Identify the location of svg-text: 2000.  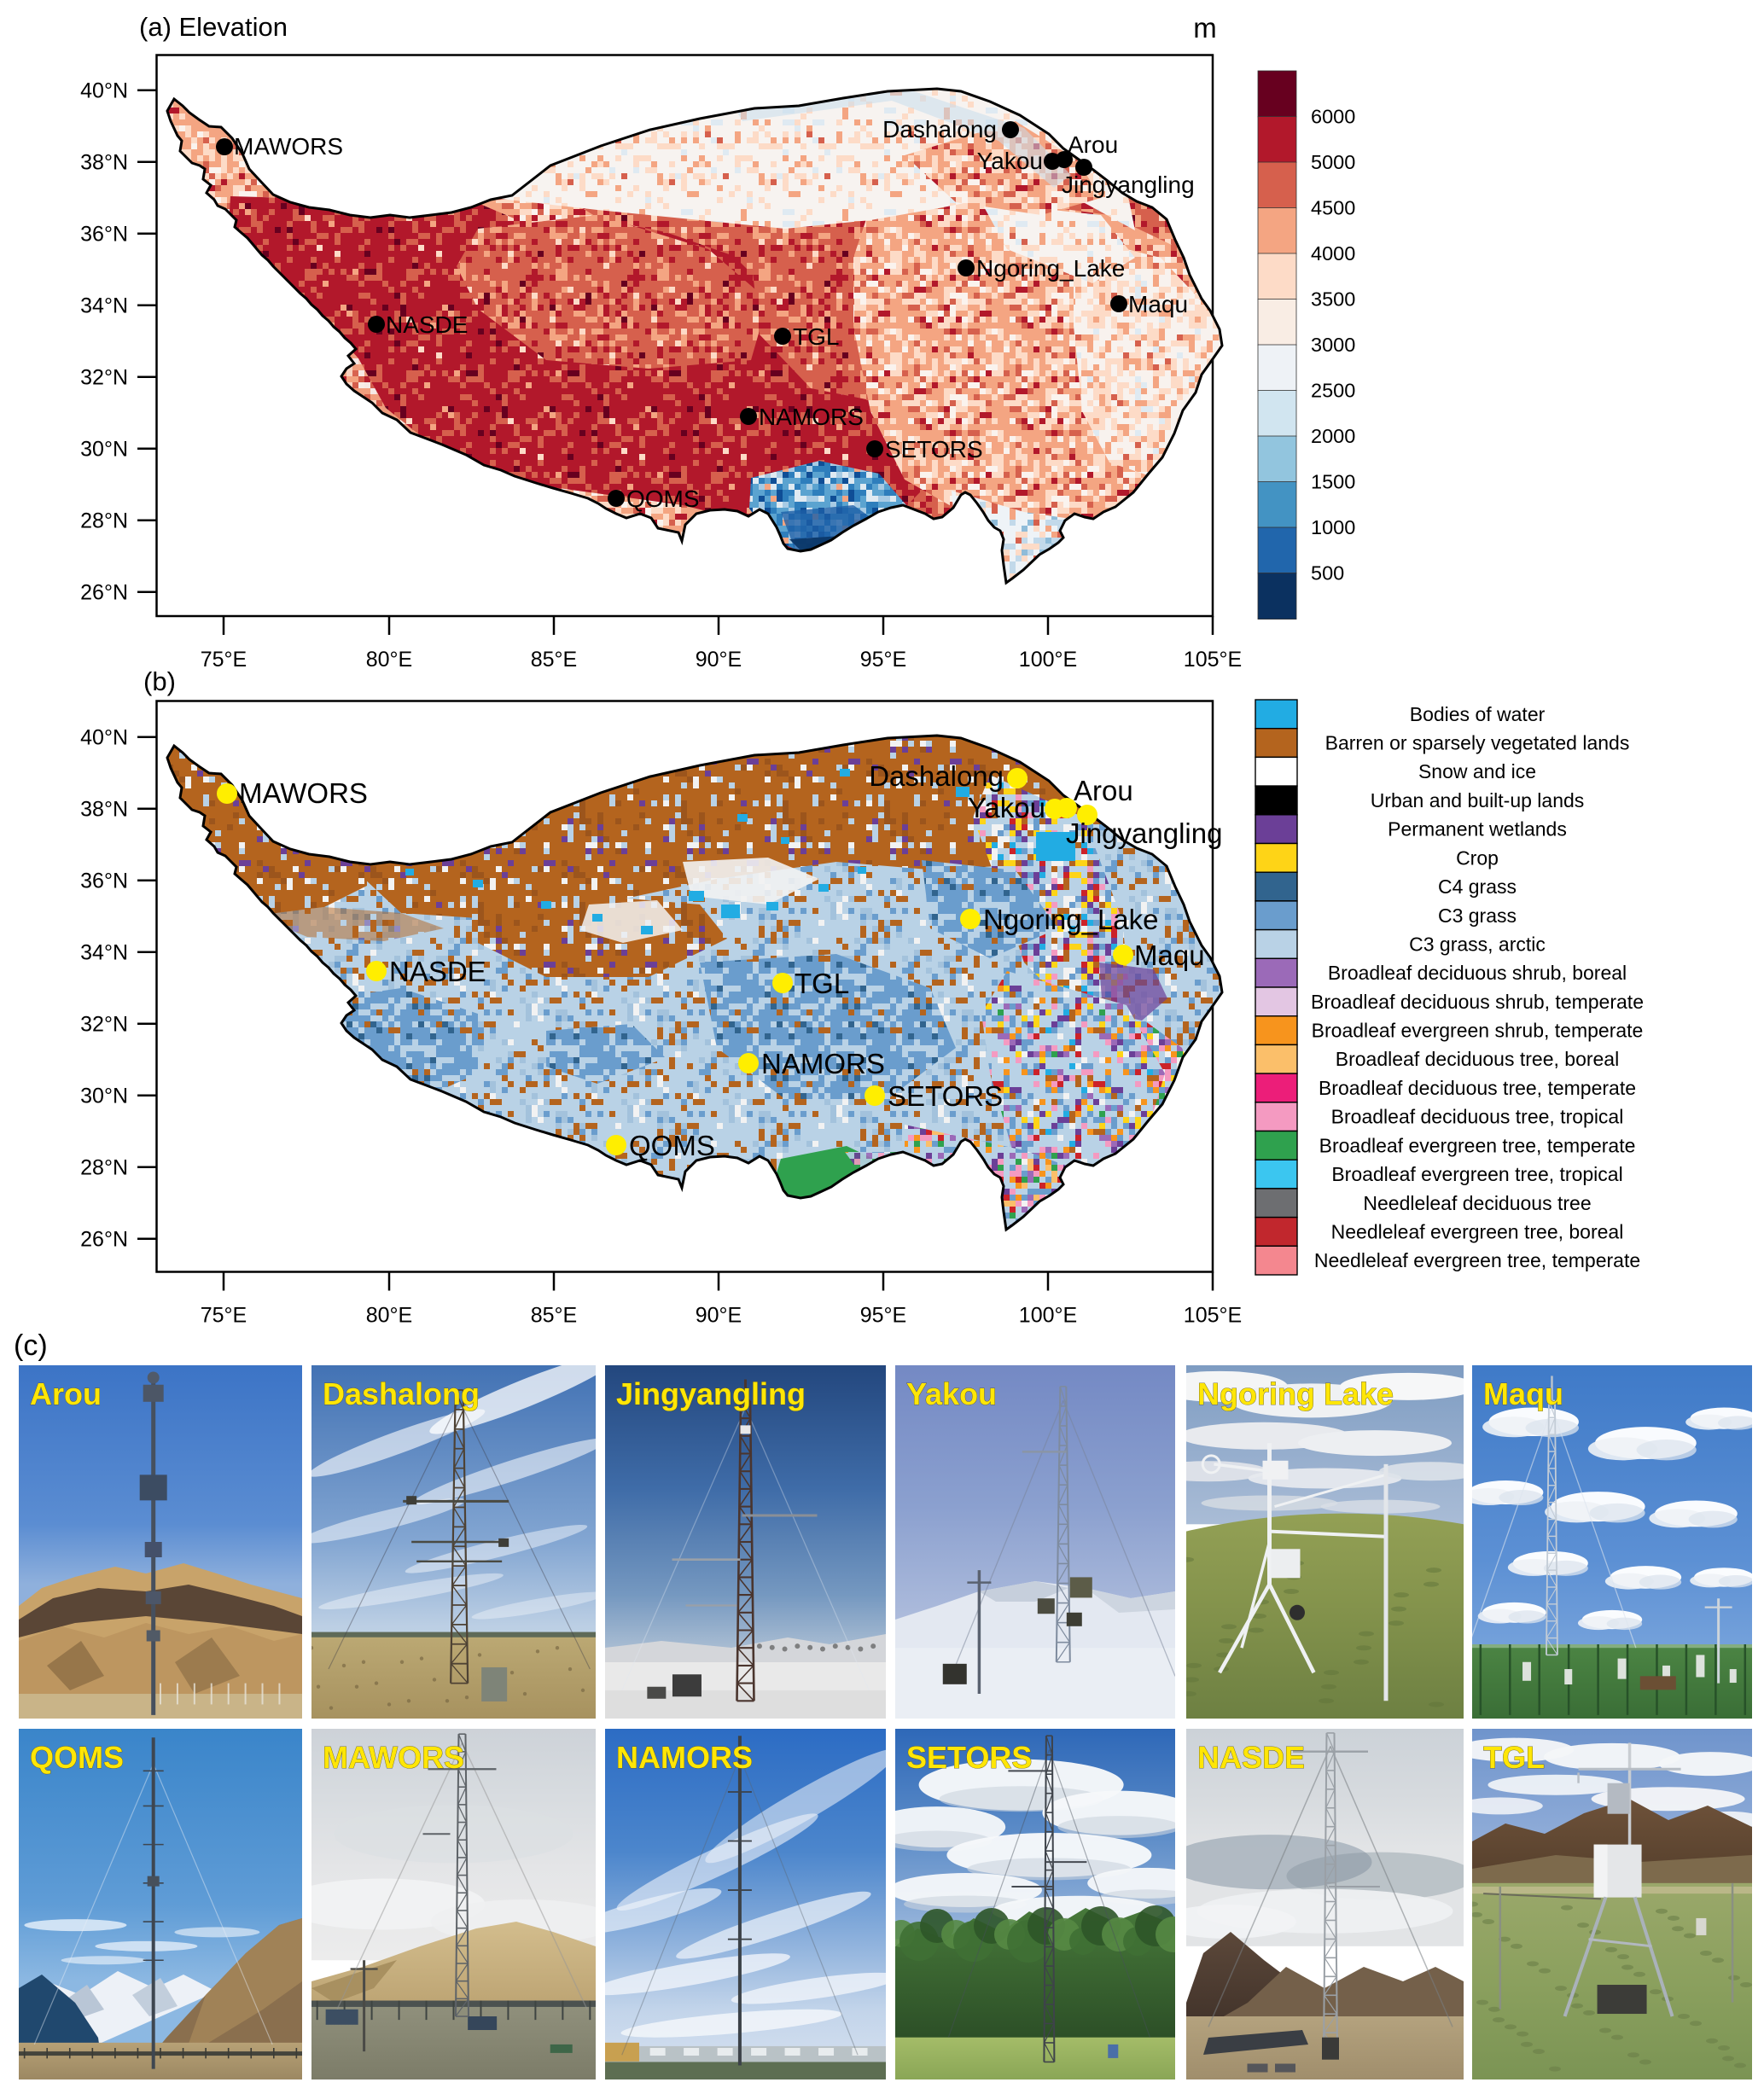
(1333, 436).